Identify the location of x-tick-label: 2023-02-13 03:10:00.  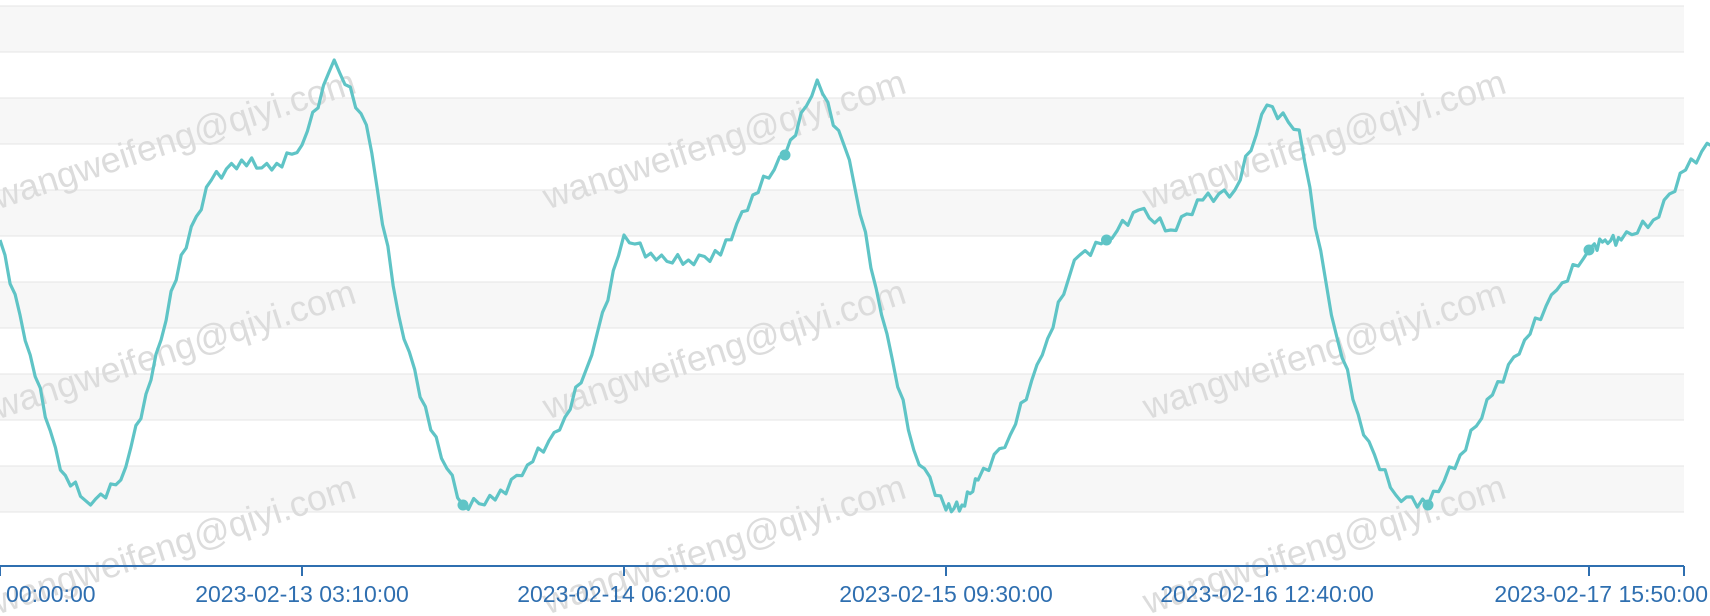
(302, 594).